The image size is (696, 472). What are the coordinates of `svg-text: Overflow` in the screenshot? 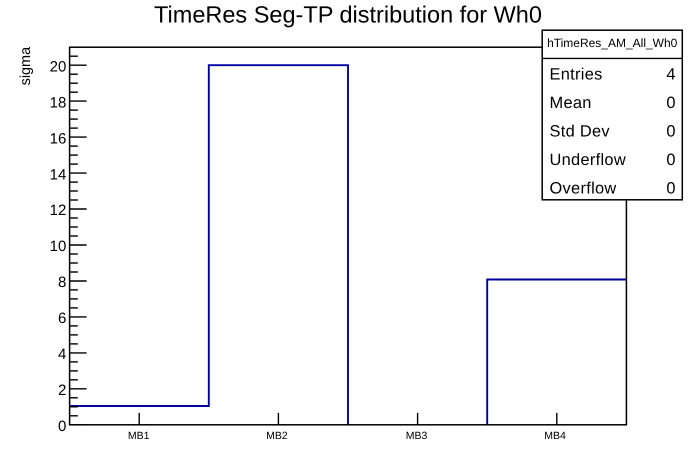 It's located at (583, 189).